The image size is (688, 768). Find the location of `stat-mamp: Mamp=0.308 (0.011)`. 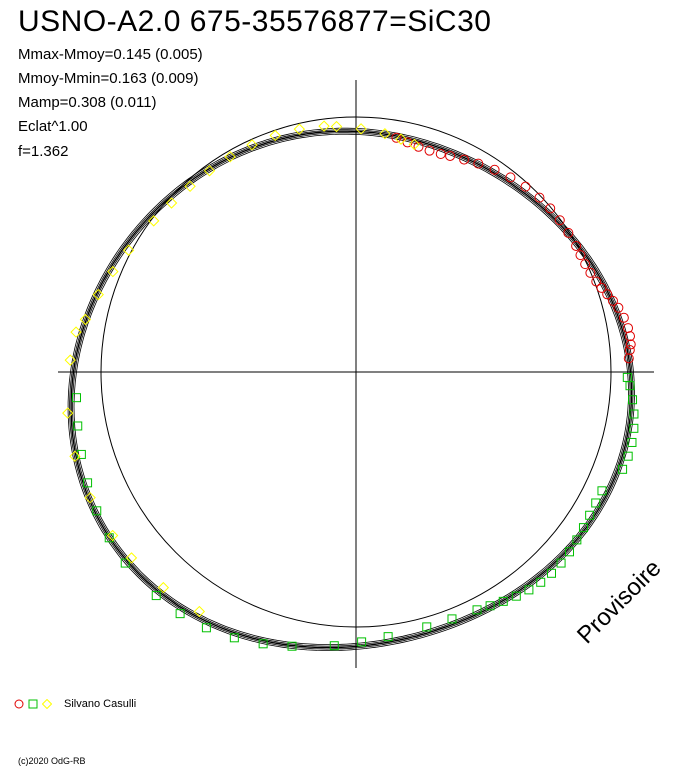

stat-mamp: Mamp=0.308 (0.011) is located at coordinates (87, 102).